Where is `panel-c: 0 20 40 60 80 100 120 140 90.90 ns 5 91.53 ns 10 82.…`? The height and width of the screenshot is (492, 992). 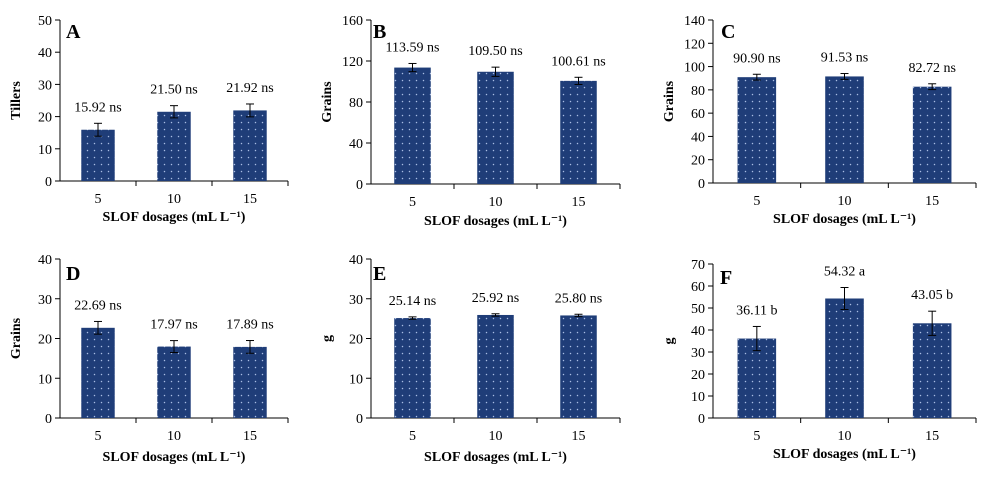
panel-c: 0 20 40 60 80 100 120 140 90.90 ns 5 91.53 ns 10 82.… is located at coordinates (819, 120).